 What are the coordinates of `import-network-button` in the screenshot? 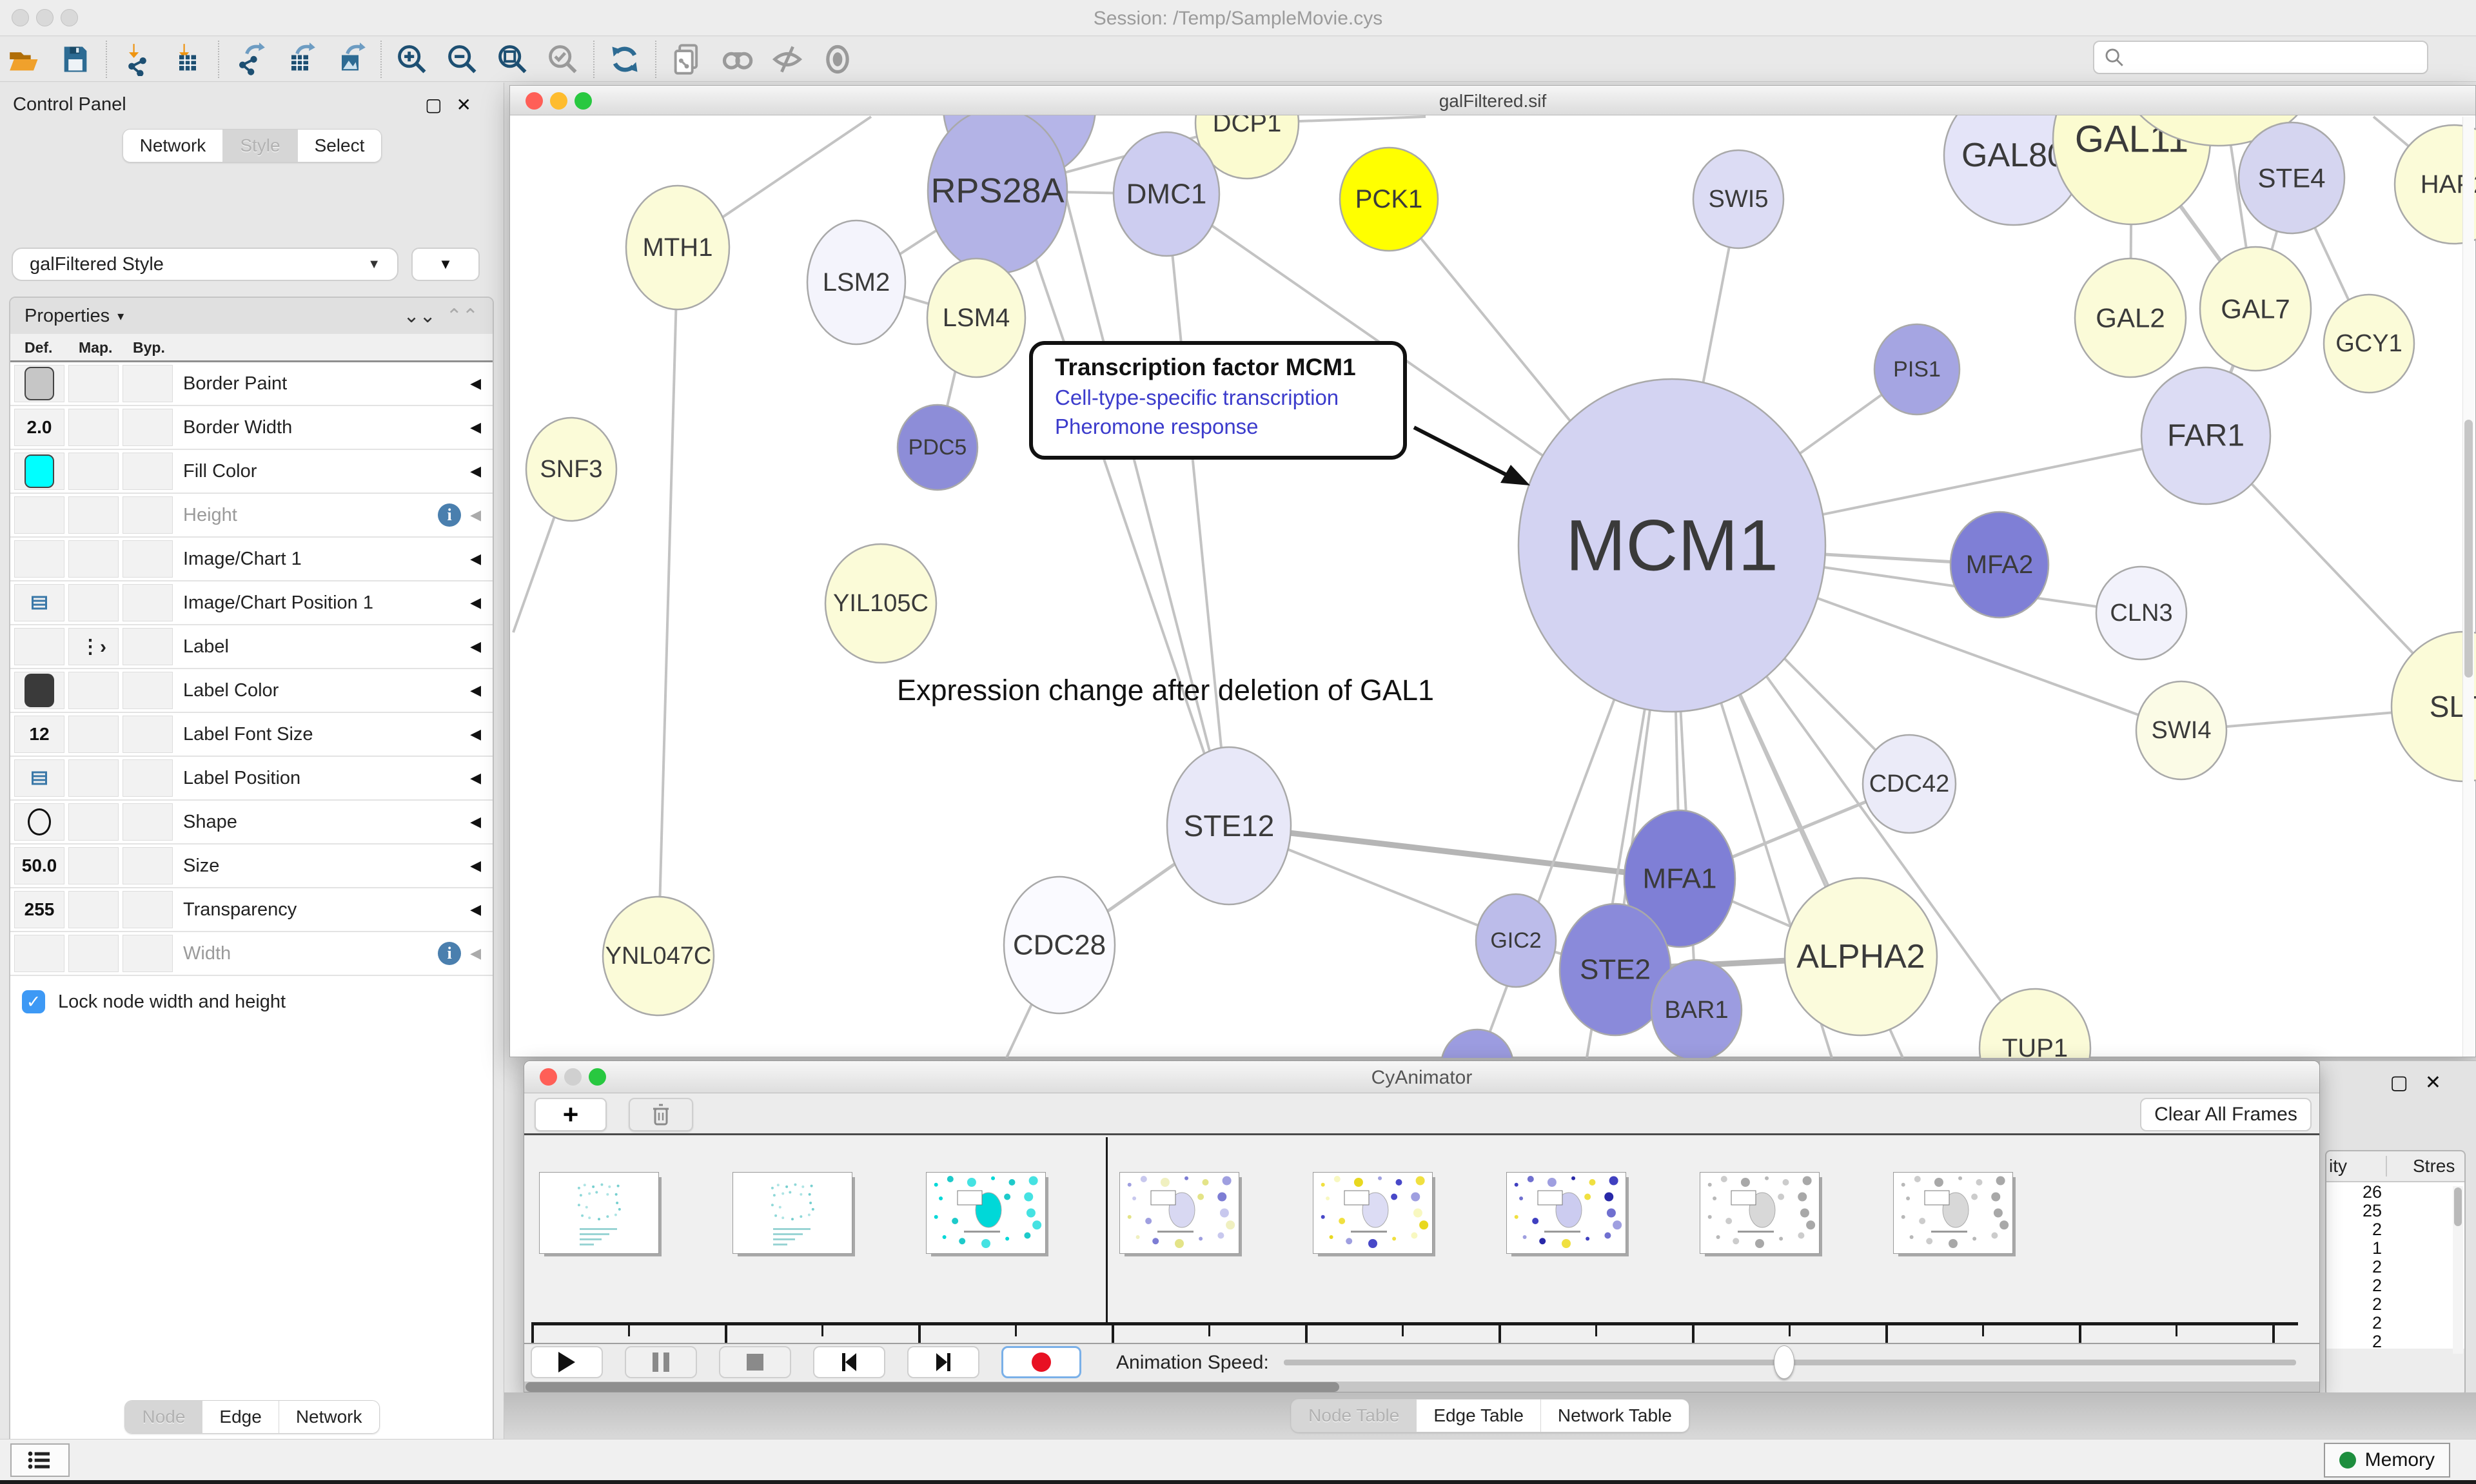 It's located at (137, 59).